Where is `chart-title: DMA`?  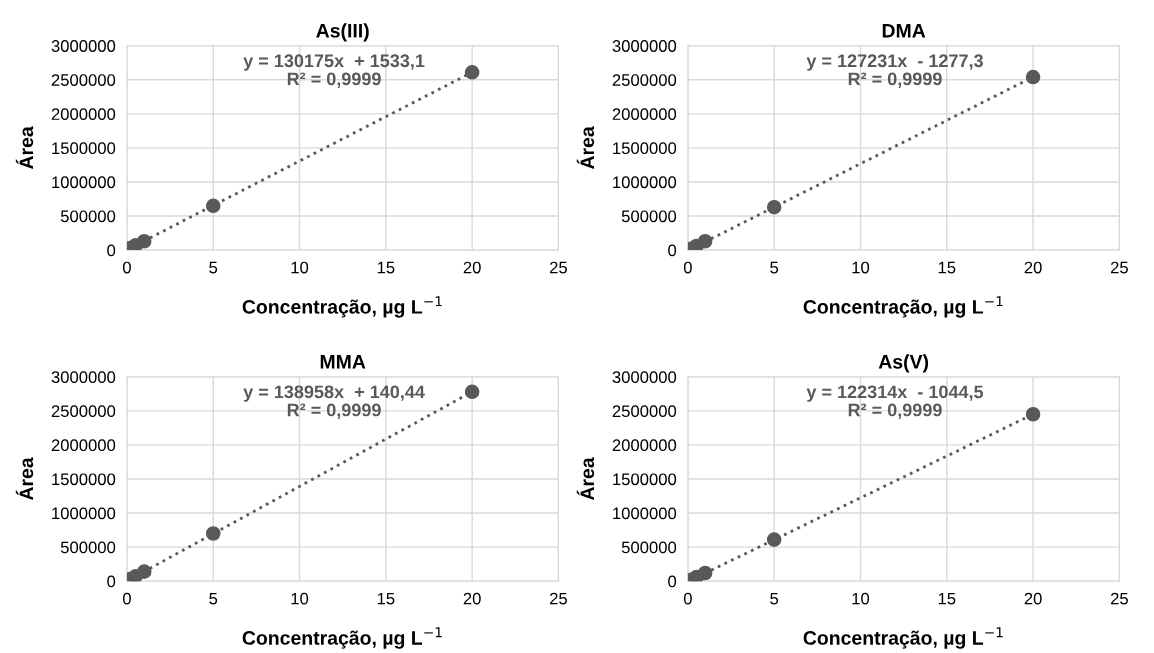
chart-title: DMA is located at coordinates (904, 31).